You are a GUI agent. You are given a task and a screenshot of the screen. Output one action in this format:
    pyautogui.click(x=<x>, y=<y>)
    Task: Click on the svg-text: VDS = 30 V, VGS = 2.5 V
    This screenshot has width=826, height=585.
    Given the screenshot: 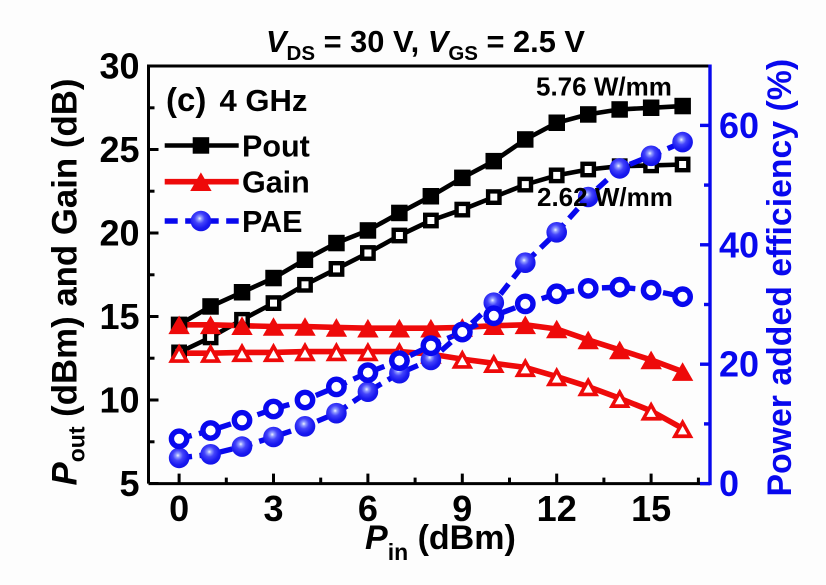 What is the action you would take?
    pyautogui.click(x=425, y=44)
    